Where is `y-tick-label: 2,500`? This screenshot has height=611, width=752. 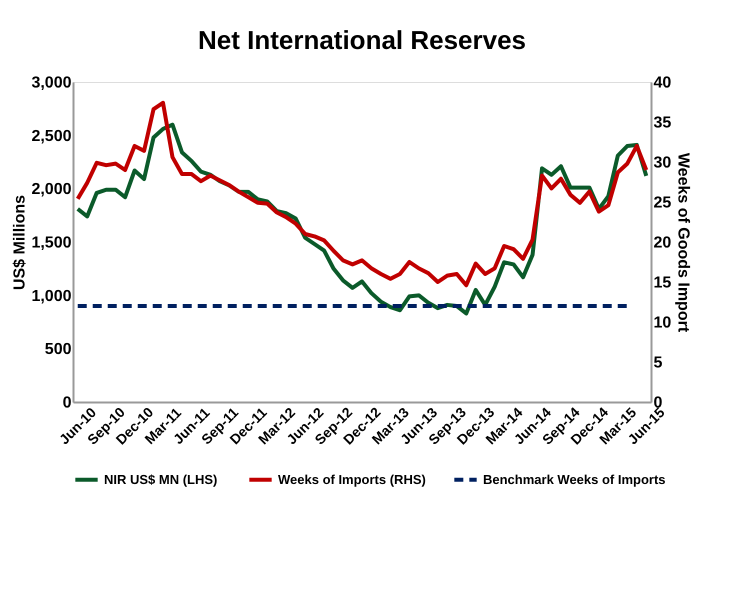 y-tick-label: 2,500 is located at coordinates (51, 136).